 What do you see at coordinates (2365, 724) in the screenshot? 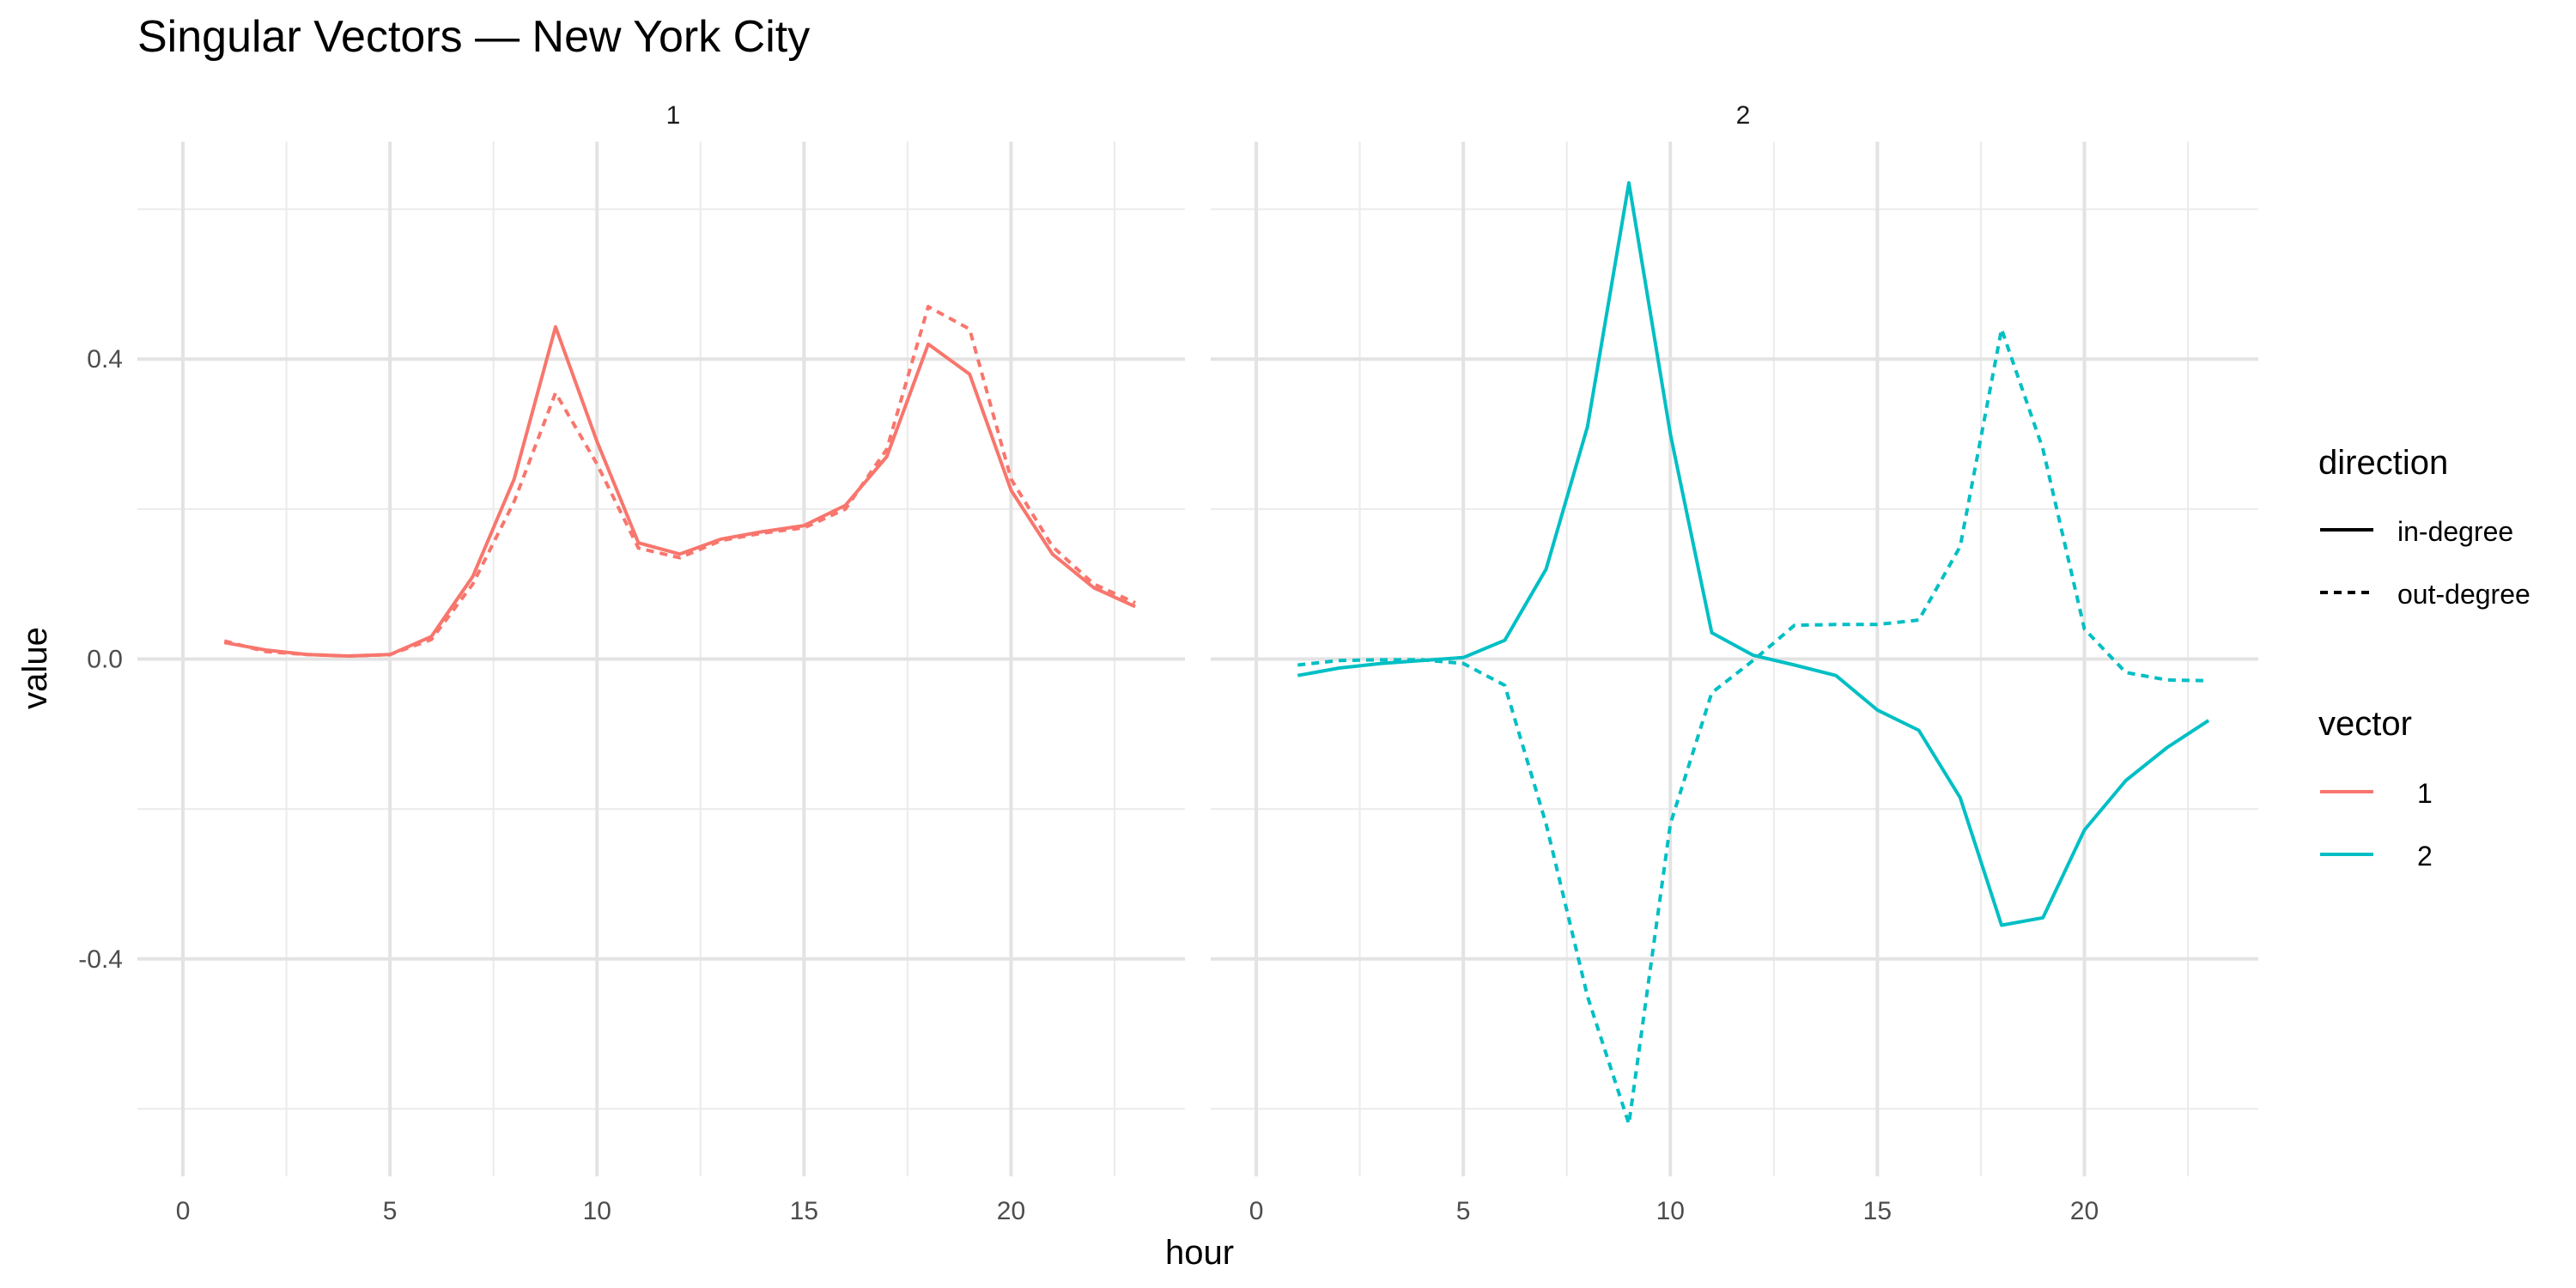
I see `legend-vector-title: vector` at bounding box center [2365, 724].